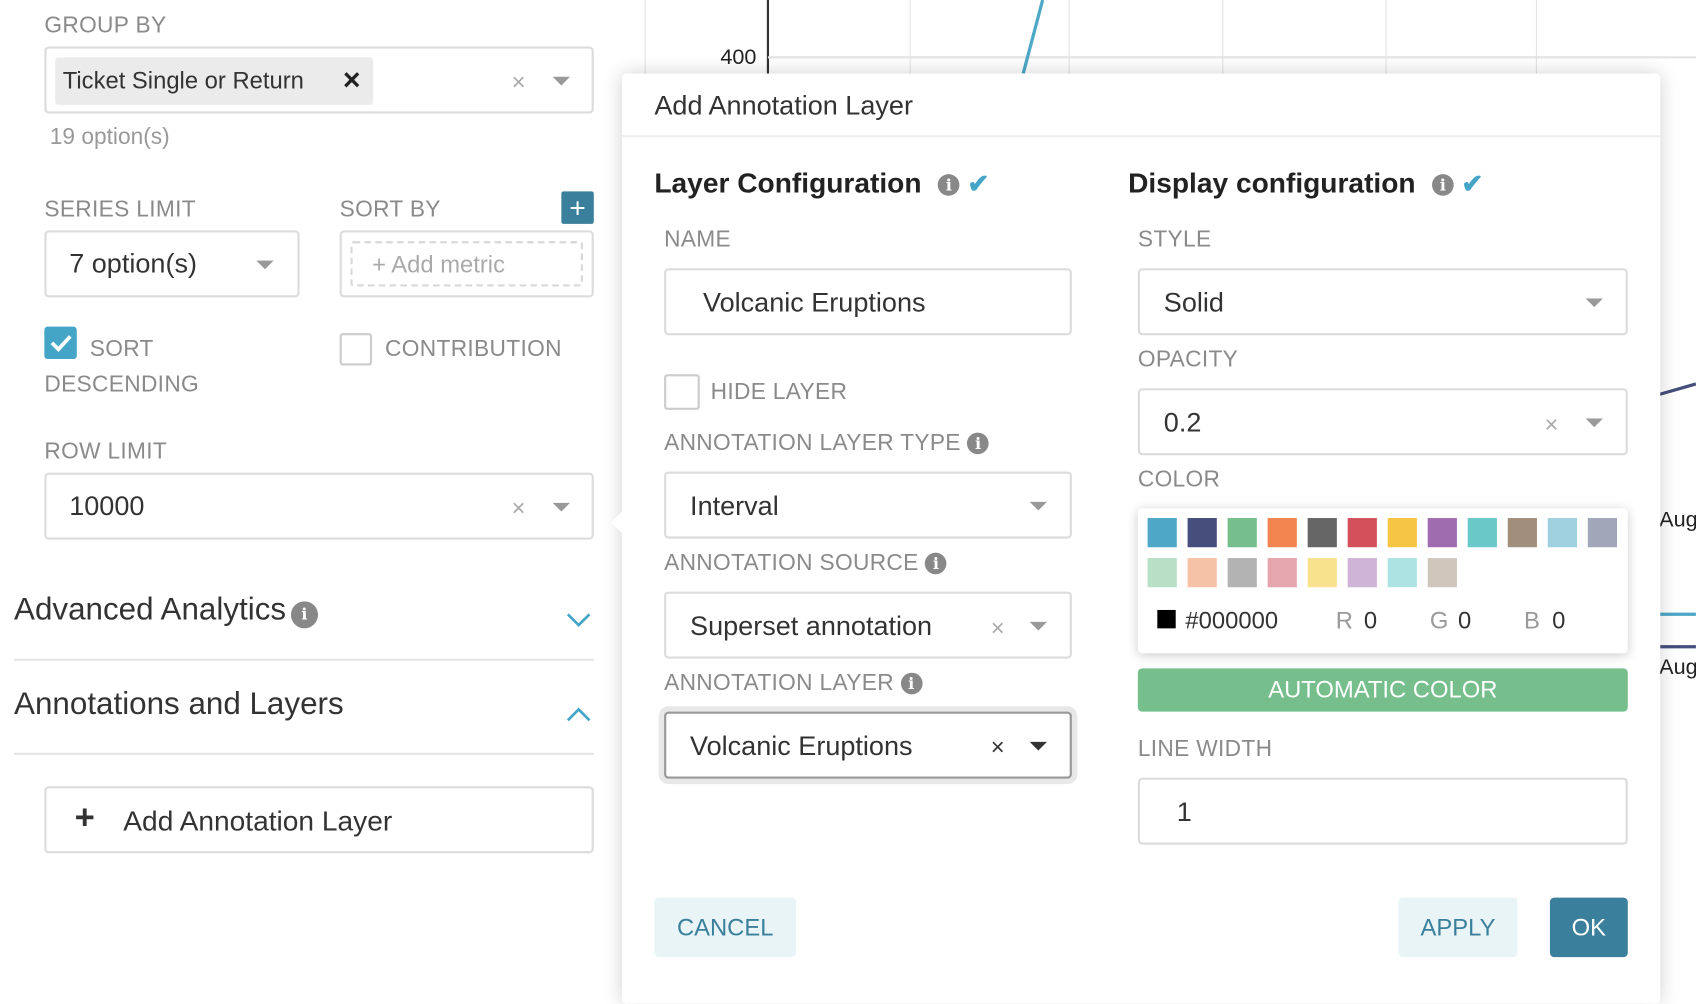 The height and width of the screenshot is (1004, 1696). Describe the element at coordinates (319, 506) in the screenshot. I see `row-limit-select: 10000 ×` at that location.